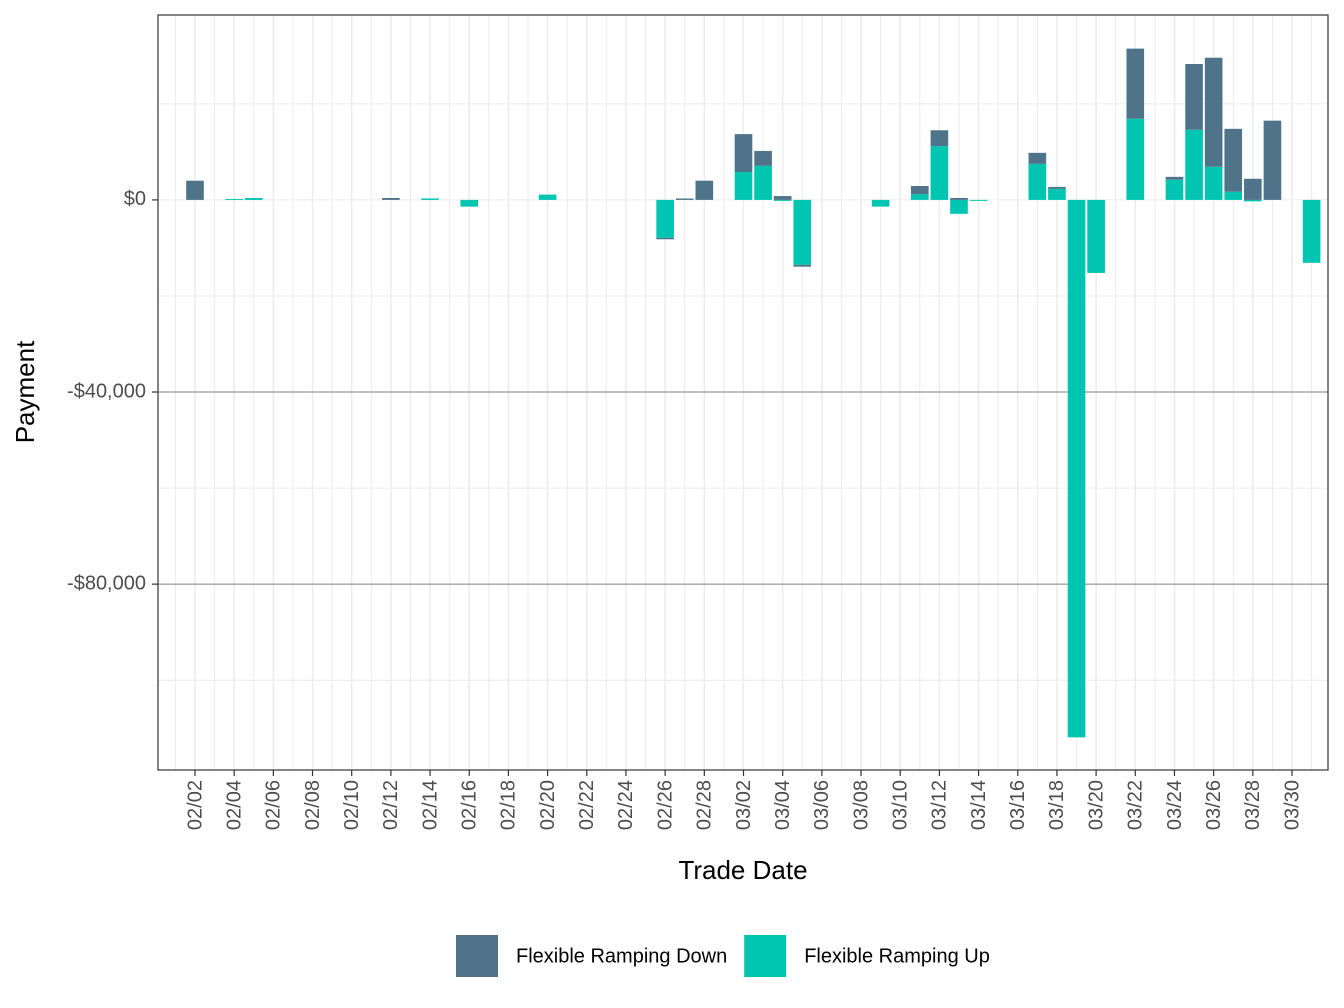 This screenshot has width=1344, height=1008. I want to click on x-tick-label: 03/22, so click(1136, 805).